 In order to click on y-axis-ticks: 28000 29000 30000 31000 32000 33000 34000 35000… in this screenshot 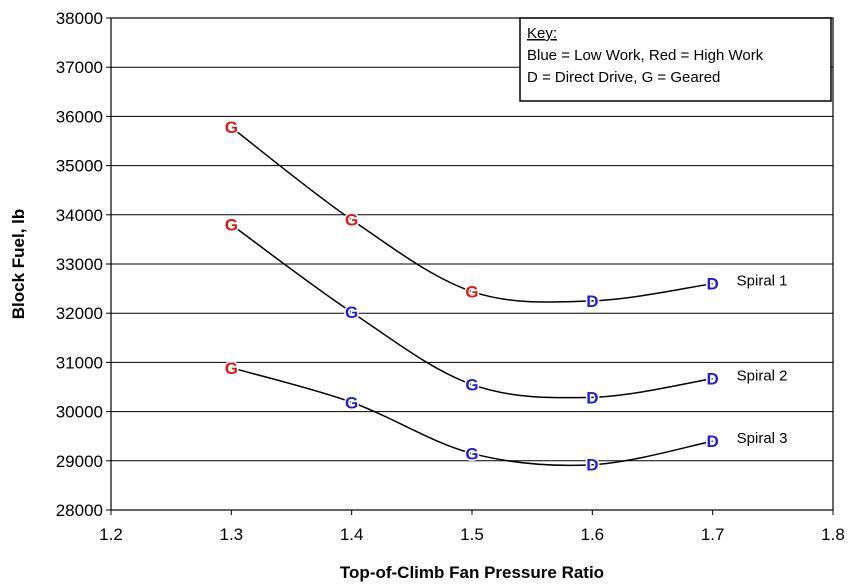, I will do `click(83, 264)`.